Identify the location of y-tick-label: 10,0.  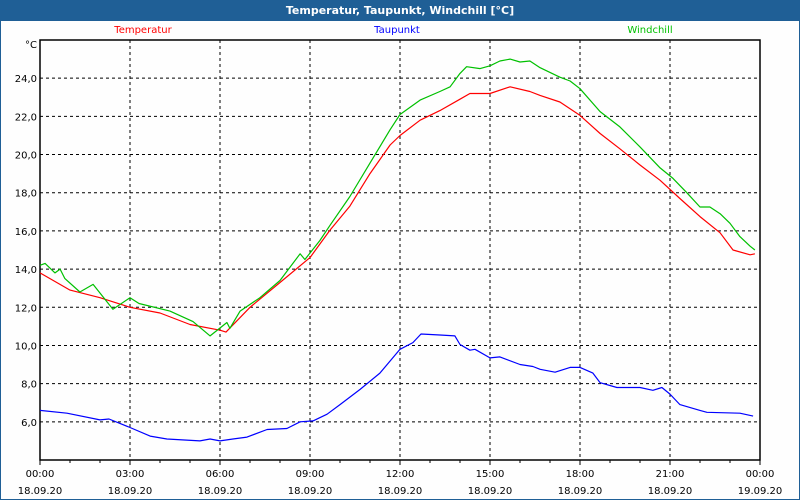
(26, 346).